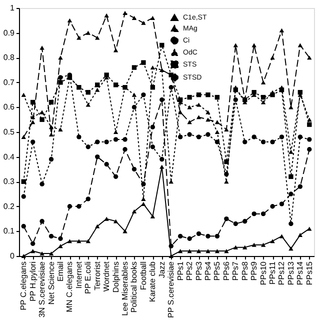  I want to click on x-tick-label: Lee Miserables, so click(125, 289).